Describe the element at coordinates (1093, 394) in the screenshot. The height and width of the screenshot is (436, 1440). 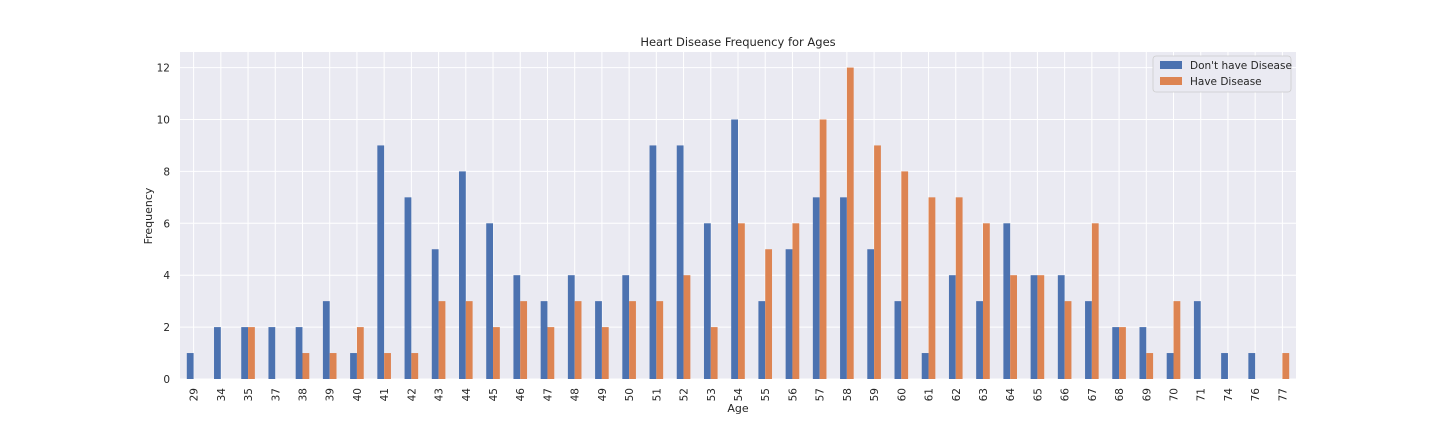
I see `x-tick-label: 67` at that location.